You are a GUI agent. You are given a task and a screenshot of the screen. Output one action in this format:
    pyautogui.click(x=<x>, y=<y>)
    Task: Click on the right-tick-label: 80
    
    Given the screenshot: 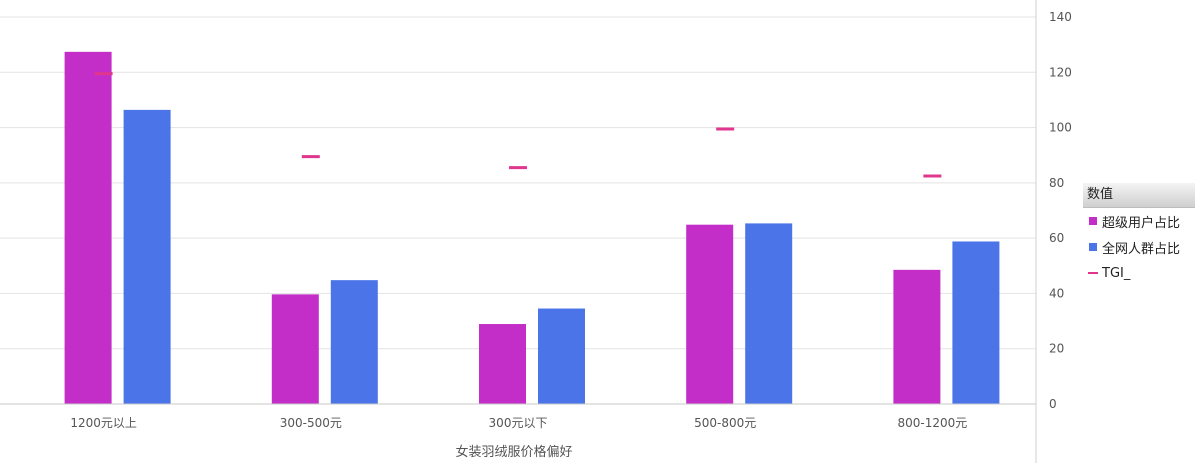 What is the action you would take?
    pyautogui.click(x=1056, y=183)
    